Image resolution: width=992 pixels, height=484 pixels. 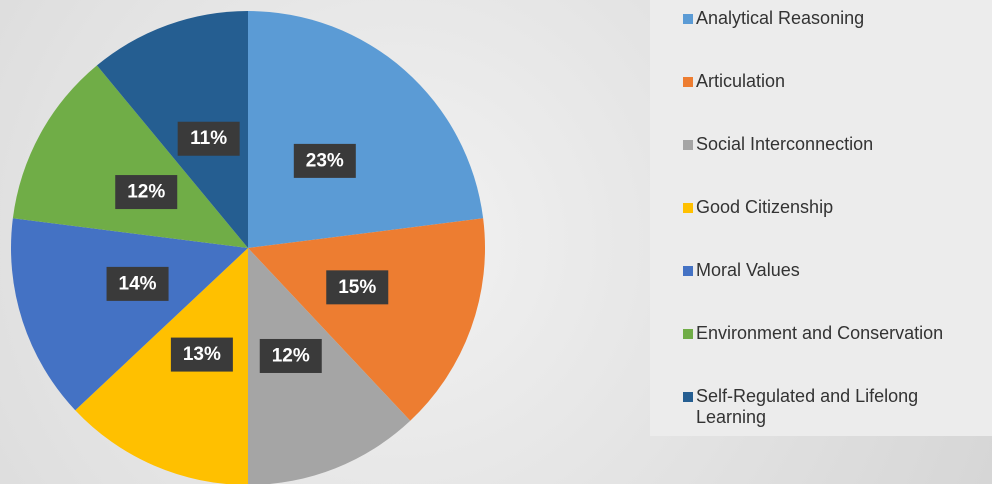 What do you see at coordinates (833, 270) in the screenshot?
I see `legend-item: Moral Values` at bounding box center [833, 270].